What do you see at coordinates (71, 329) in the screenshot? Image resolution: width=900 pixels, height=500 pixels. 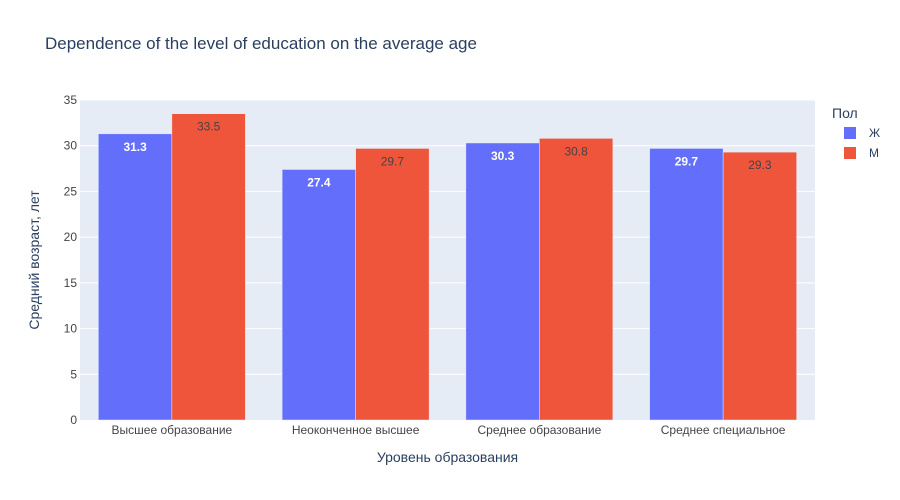 I see `y-tick-label: 10` at bounding box center [71, 329].